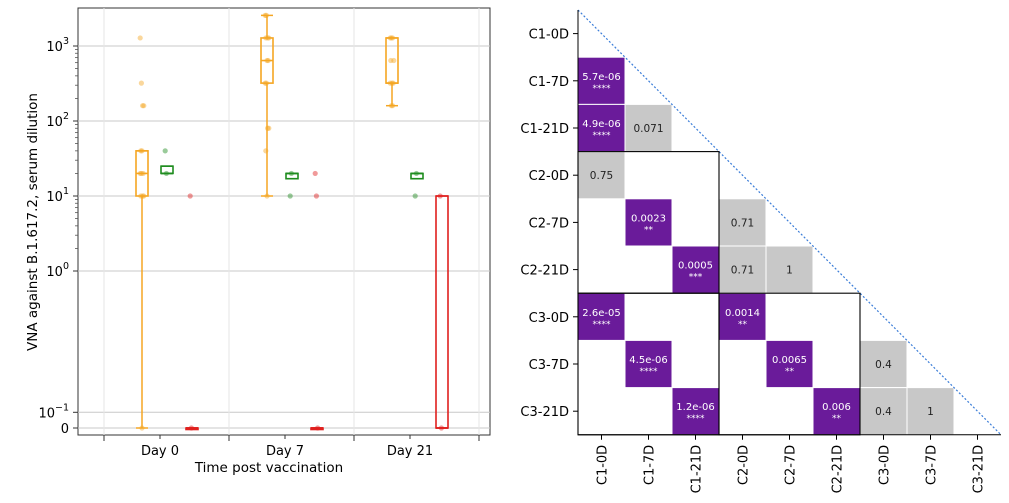 This screenshot has height=503, width=1009. What do you see at coordinates (549, 35) in the screenshot?
I see `row-label: C1-0D` at bounding box center [549, 35].